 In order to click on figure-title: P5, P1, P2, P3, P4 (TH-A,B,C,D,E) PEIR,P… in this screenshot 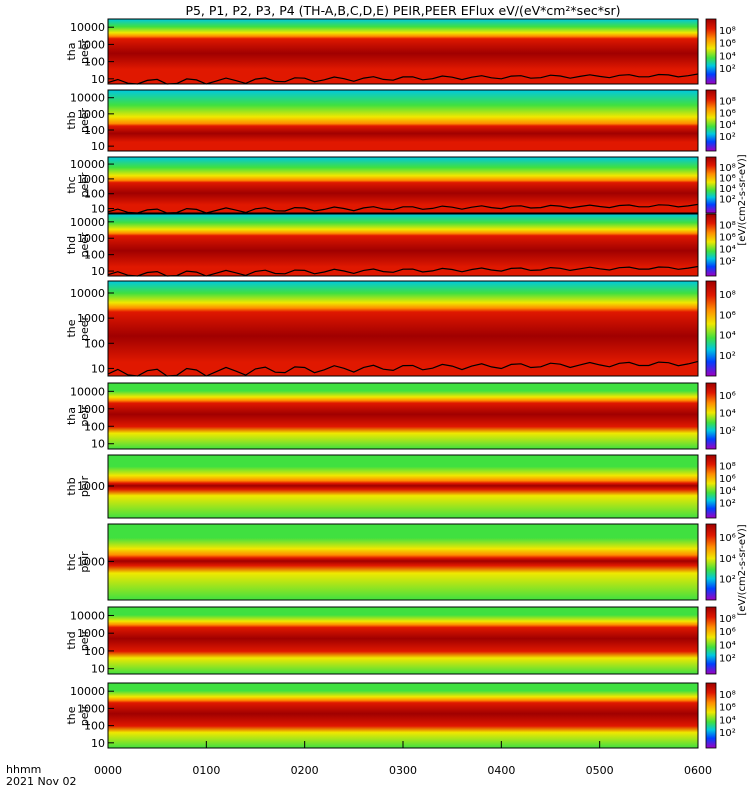, I will do `click(402, 10)`.